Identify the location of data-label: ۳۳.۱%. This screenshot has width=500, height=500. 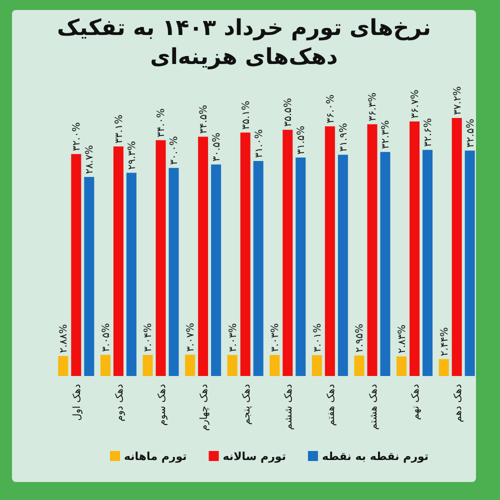
(119, 129).